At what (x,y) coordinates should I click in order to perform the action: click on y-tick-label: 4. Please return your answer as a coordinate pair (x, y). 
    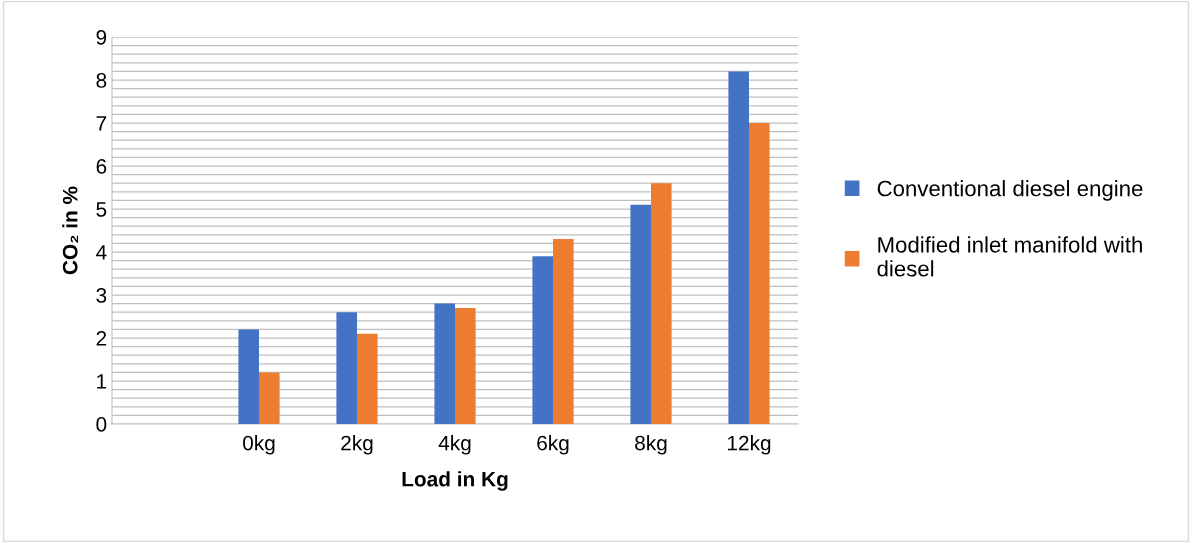
    Looking at the image, I should click on (101, 252).